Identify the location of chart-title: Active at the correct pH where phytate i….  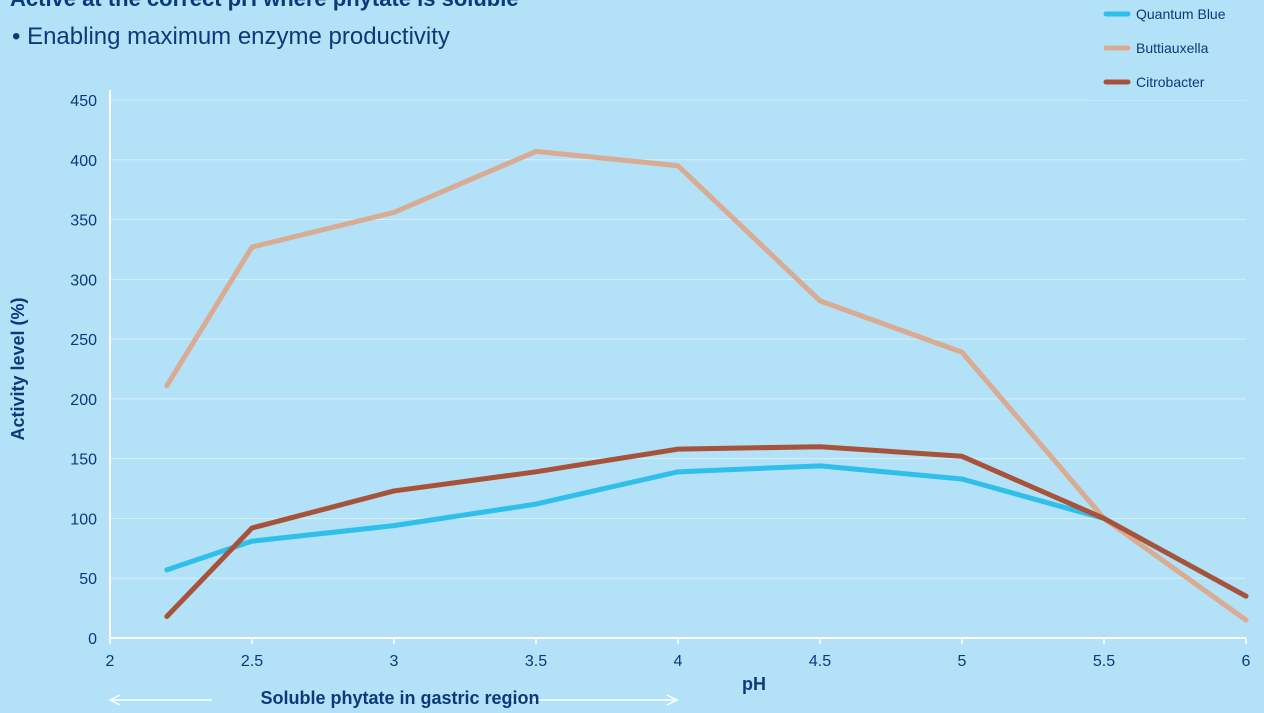
(264, 5).